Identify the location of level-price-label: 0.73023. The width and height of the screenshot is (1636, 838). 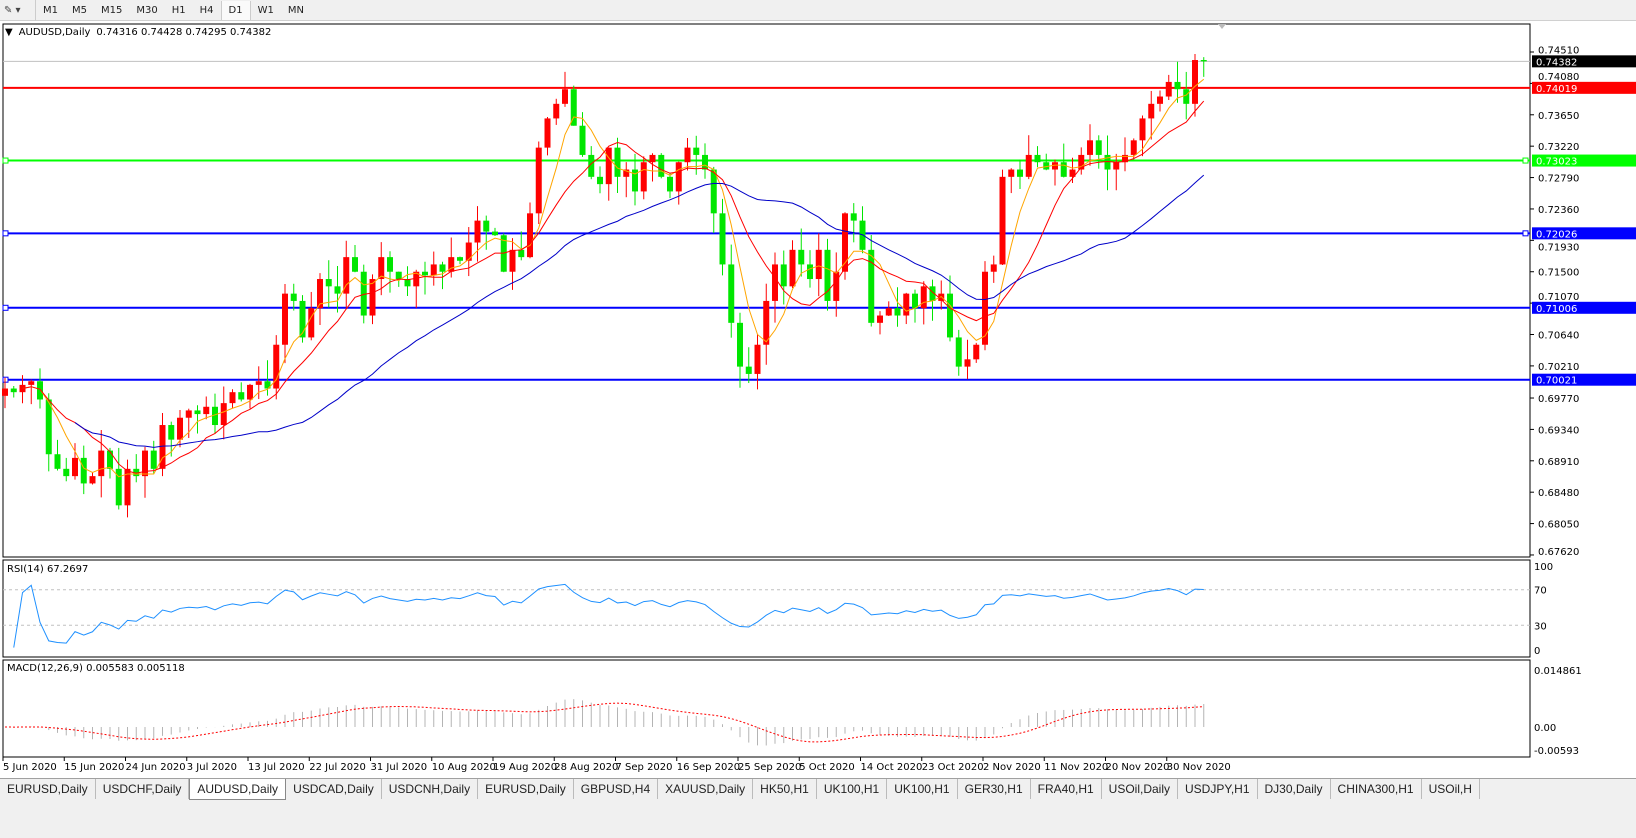
(1556, 162).